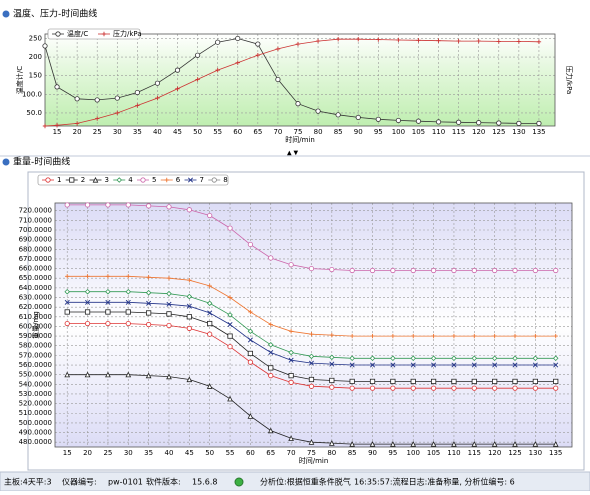 The width and height of the screenshot is (590, 495). Describe the element at coordinates (57, 132) in the screenshot. I see `x-tick-label: 15` at that location.